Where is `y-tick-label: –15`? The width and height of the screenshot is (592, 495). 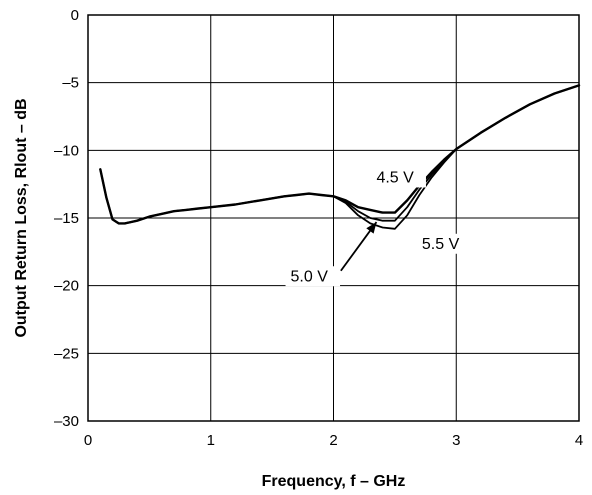
y-tick-label: –15 is located at coordinates (66, 218).